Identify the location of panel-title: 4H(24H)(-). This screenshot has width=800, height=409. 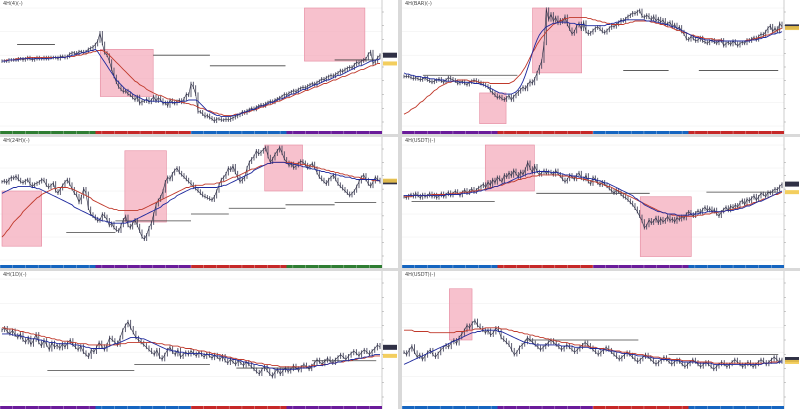
(16, 141).